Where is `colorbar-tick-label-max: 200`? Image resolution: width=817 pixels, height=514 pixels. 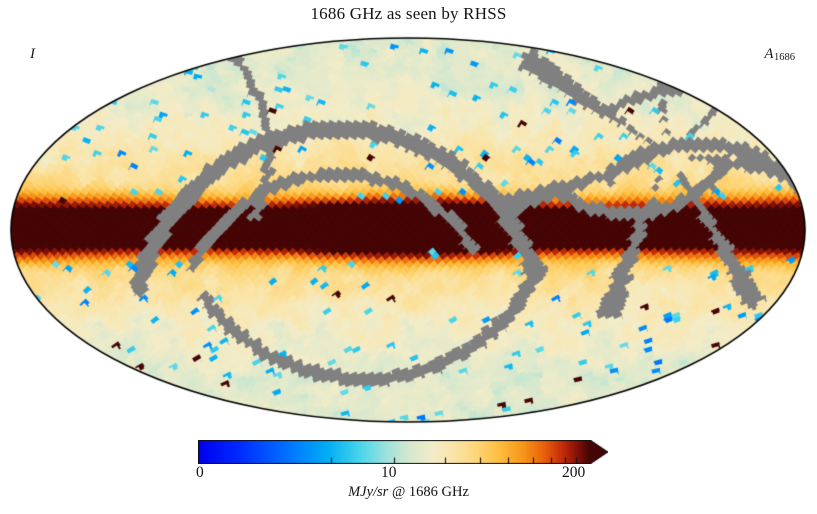 colorbar-tick-label-max: 200 is located at coordinates (574, 472).